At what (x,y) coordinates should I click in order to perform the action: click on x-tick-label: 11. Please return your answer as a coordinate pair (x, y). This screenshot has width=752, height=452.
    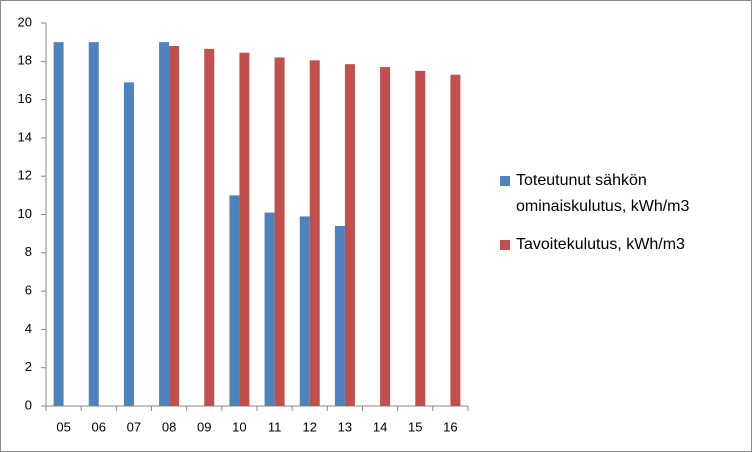
    Looking at the image, I should click on (275, 426).